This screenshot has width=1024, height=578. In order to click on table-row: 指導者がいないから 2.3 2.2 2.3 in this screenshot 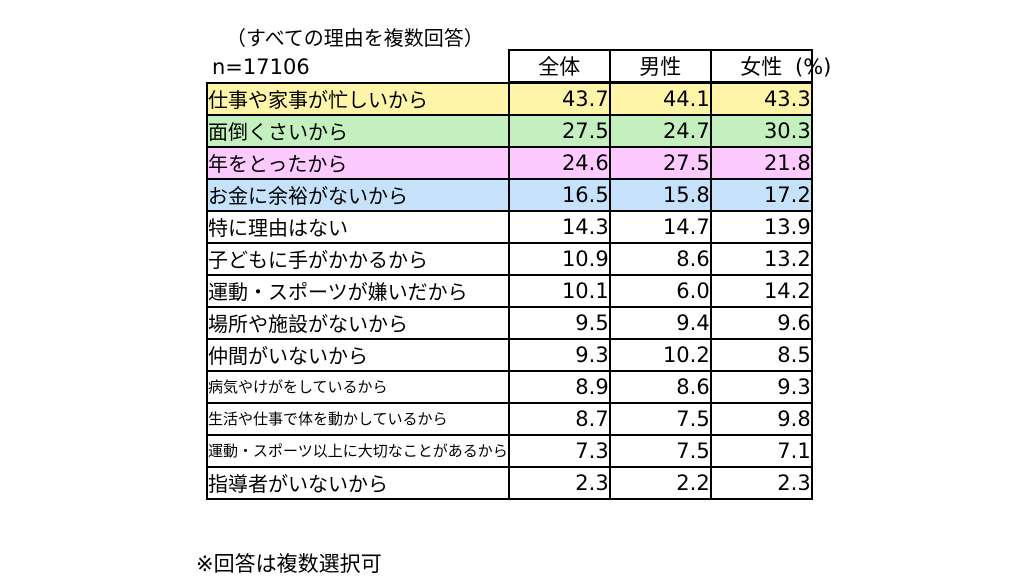, I will do `click(509, 482)`.